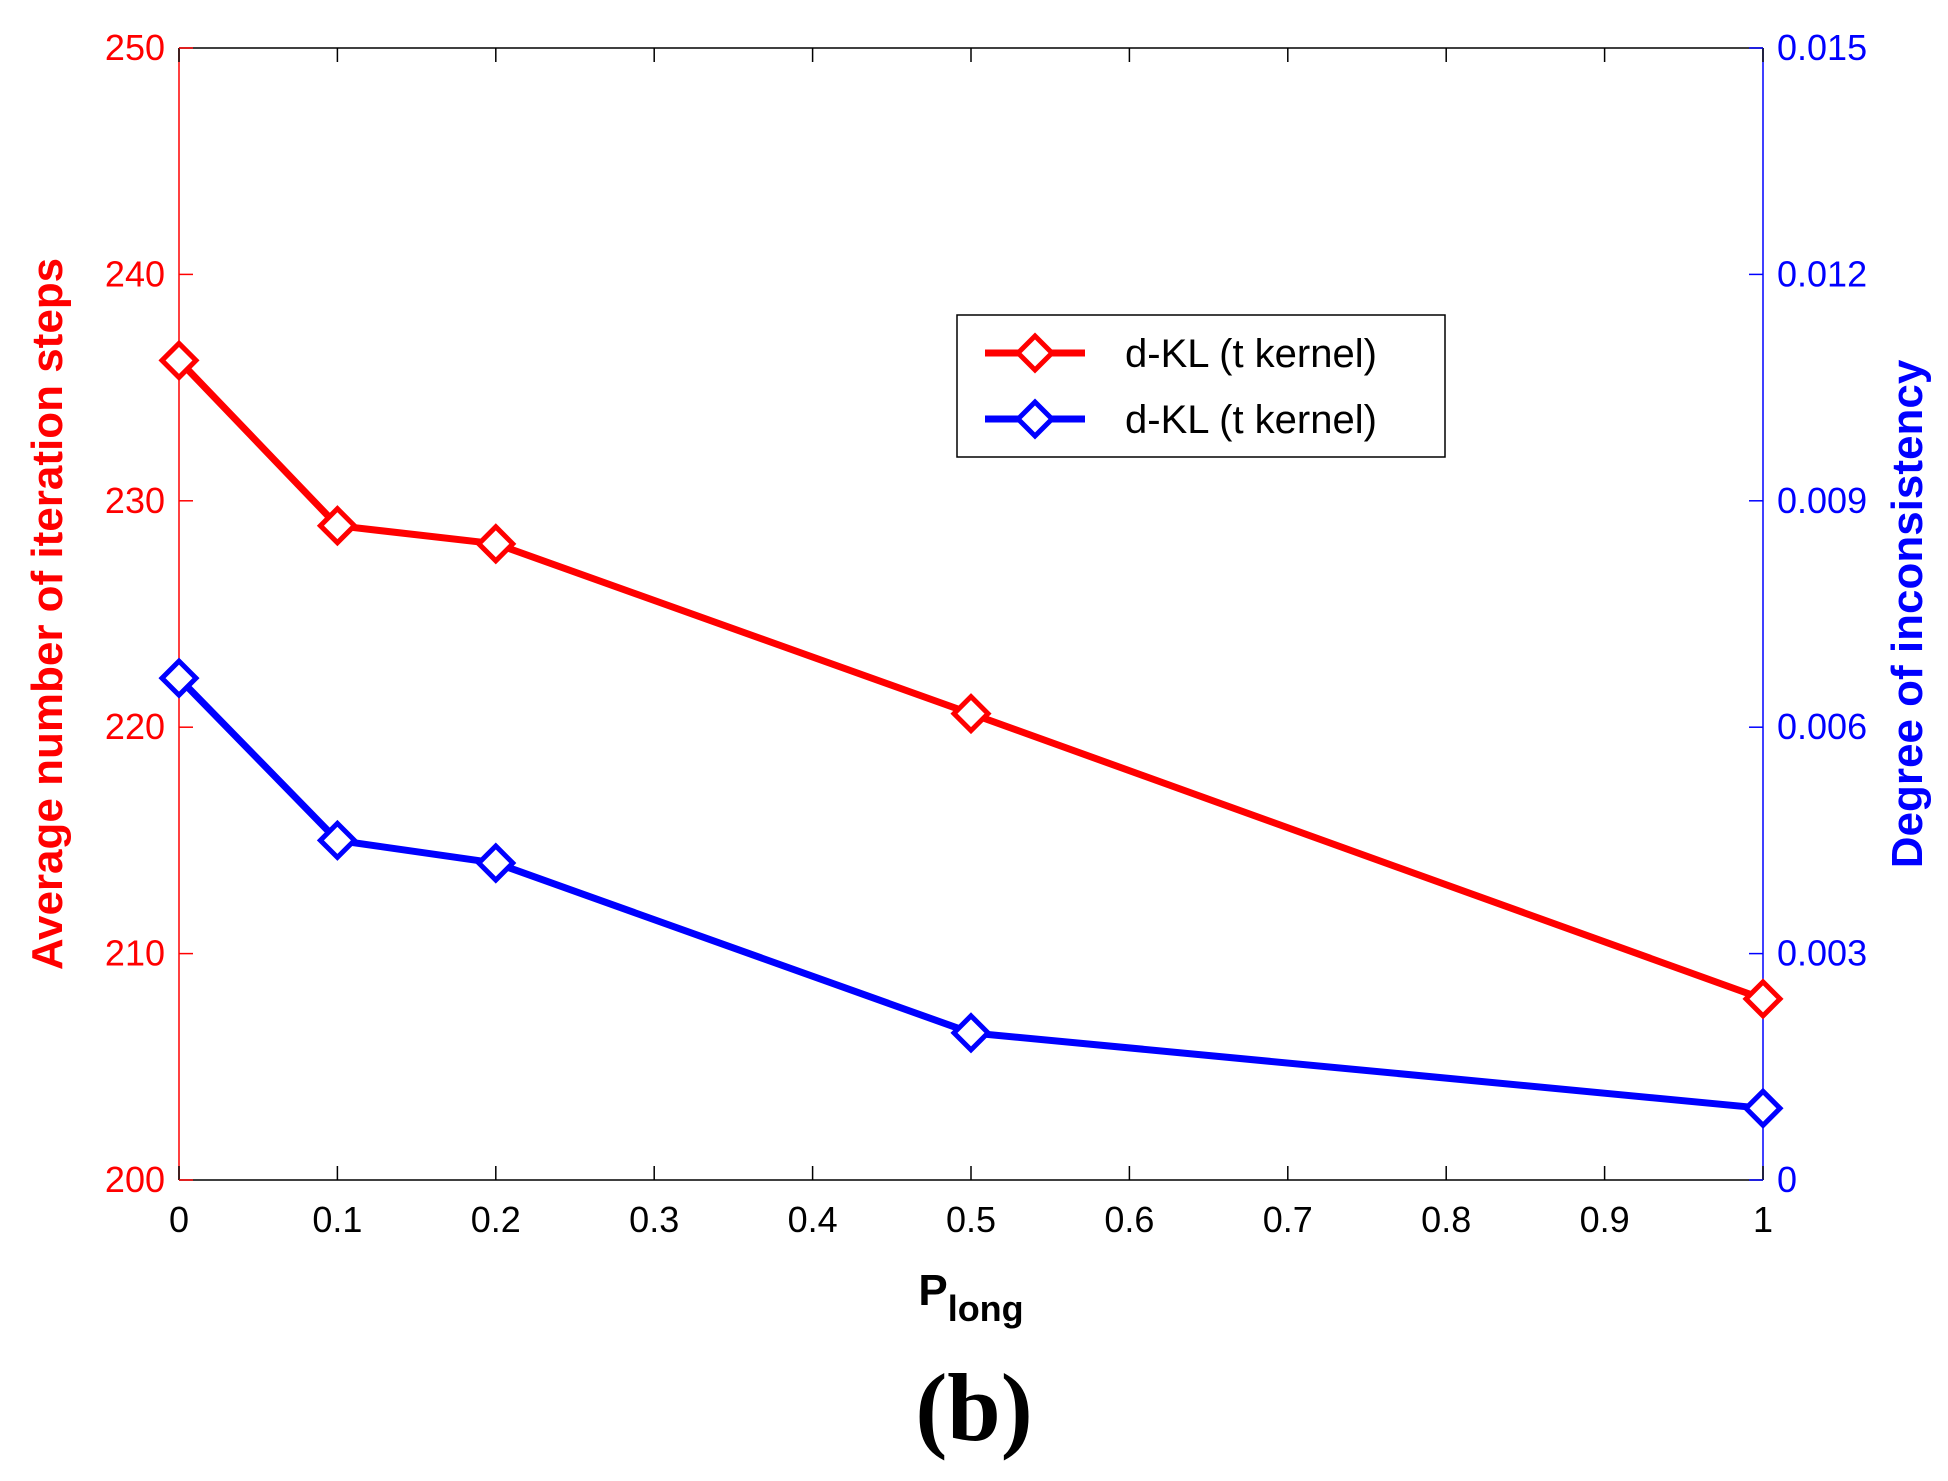 Image resolution: width=1948 pixels, height=1481 pixels. Describe the element at coordinates (970, 1297) in the screenshot. I see `x-axis-title: Plong` at that location.